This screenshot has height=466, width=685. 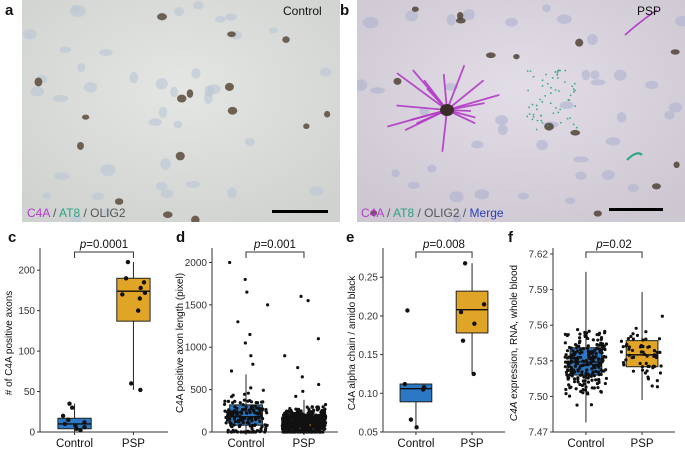 What do you see at coordinates (302, 11) in the screenshot?
I see `condition-label-control: Control` at bounding box center [302, 11].